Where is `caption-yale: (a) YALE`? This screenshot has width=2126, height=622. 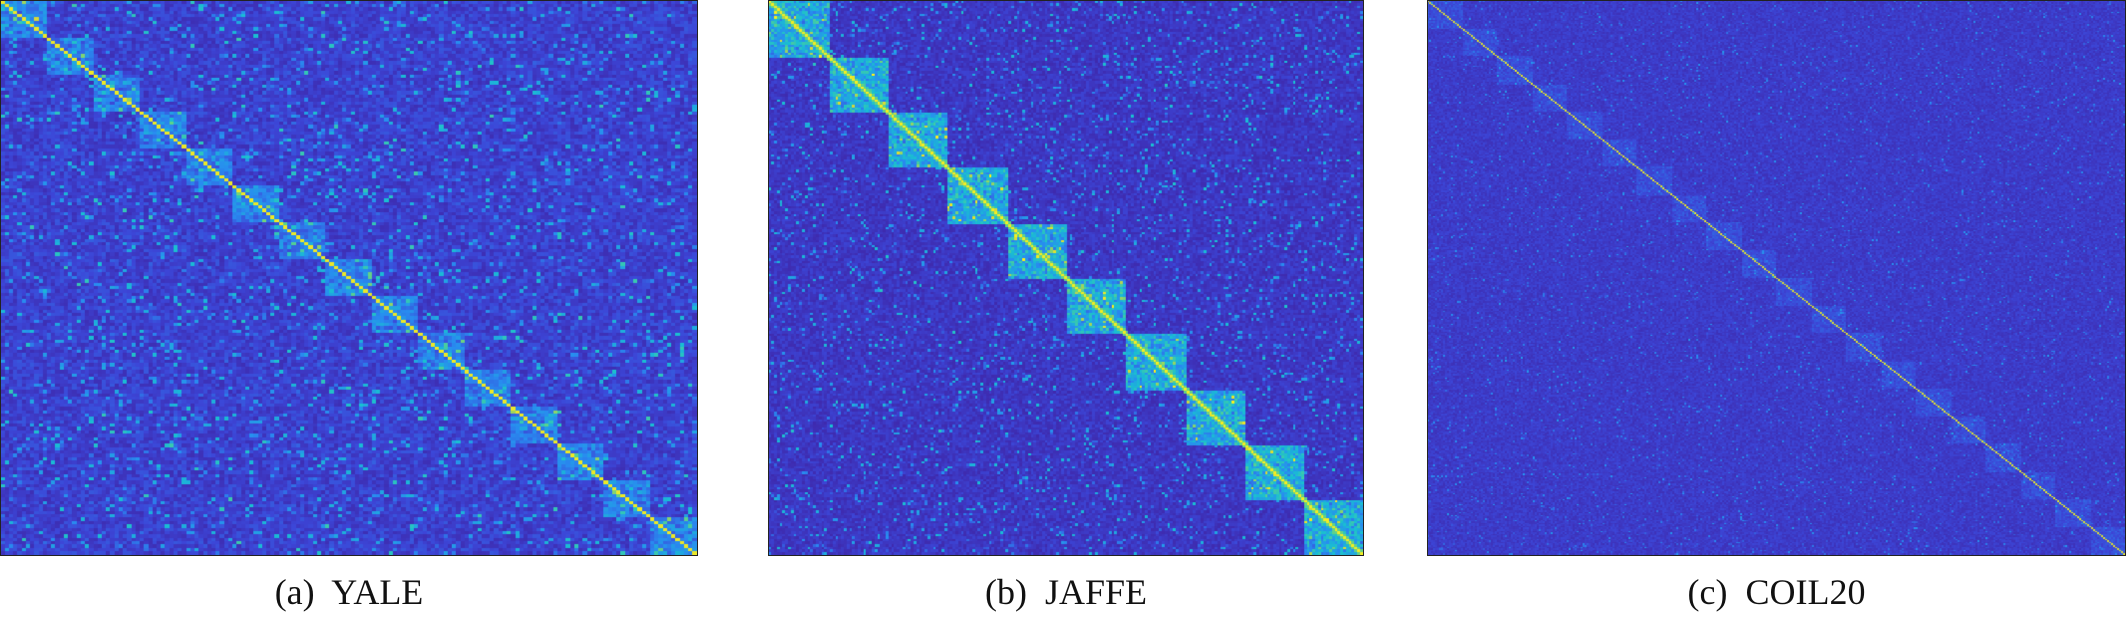 caption-yale: (a) YALE is located at coordinates (349, 592).